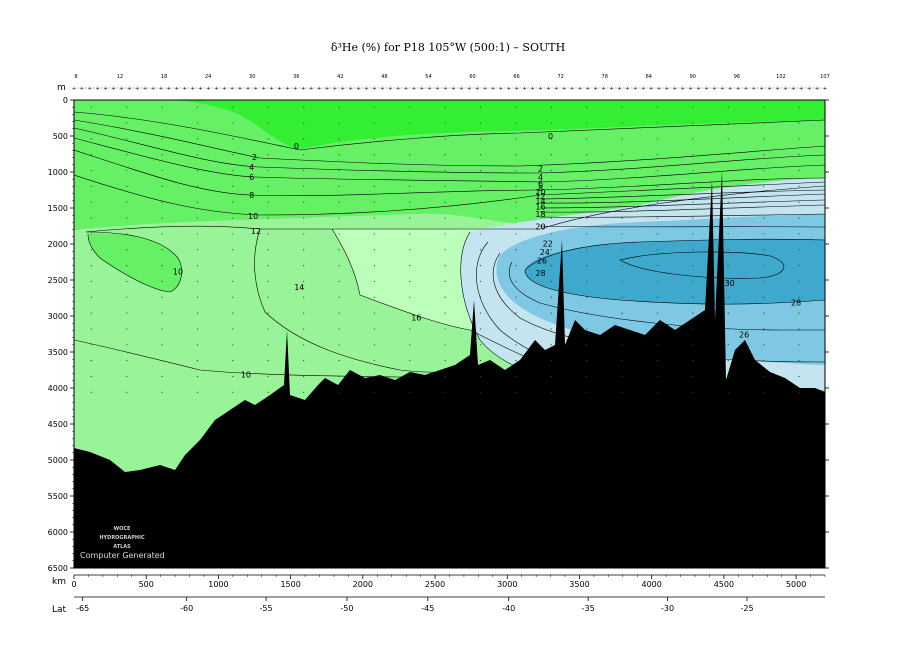 The image size is (900, 650). I want to click on latitude-tick-label: -25, so click(746, 608).